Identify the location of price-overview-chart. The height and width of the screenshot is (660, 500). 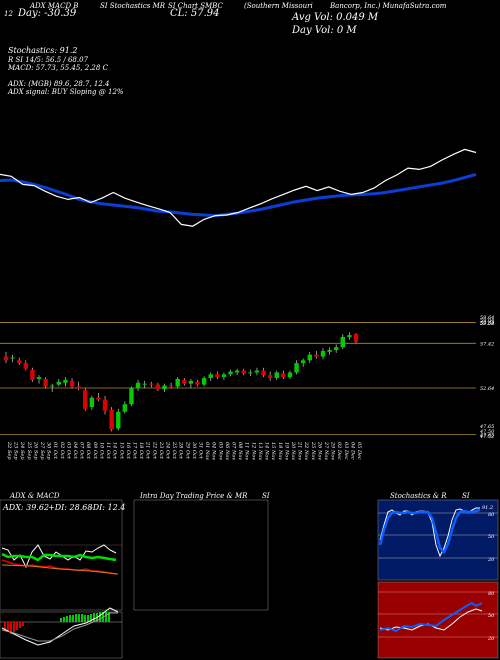
(238, 187).